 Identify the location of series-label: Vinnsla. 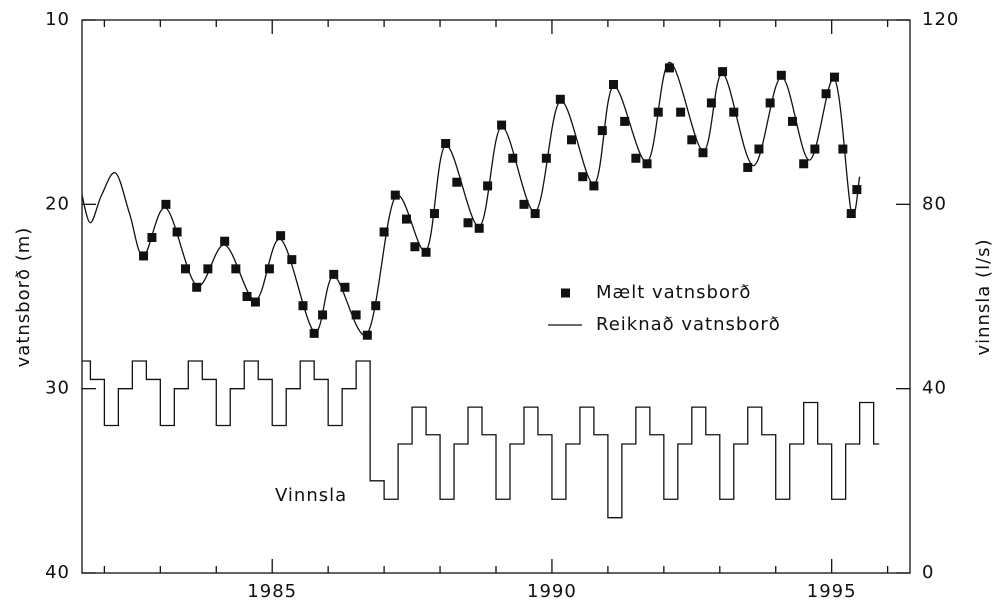
(311, 495).